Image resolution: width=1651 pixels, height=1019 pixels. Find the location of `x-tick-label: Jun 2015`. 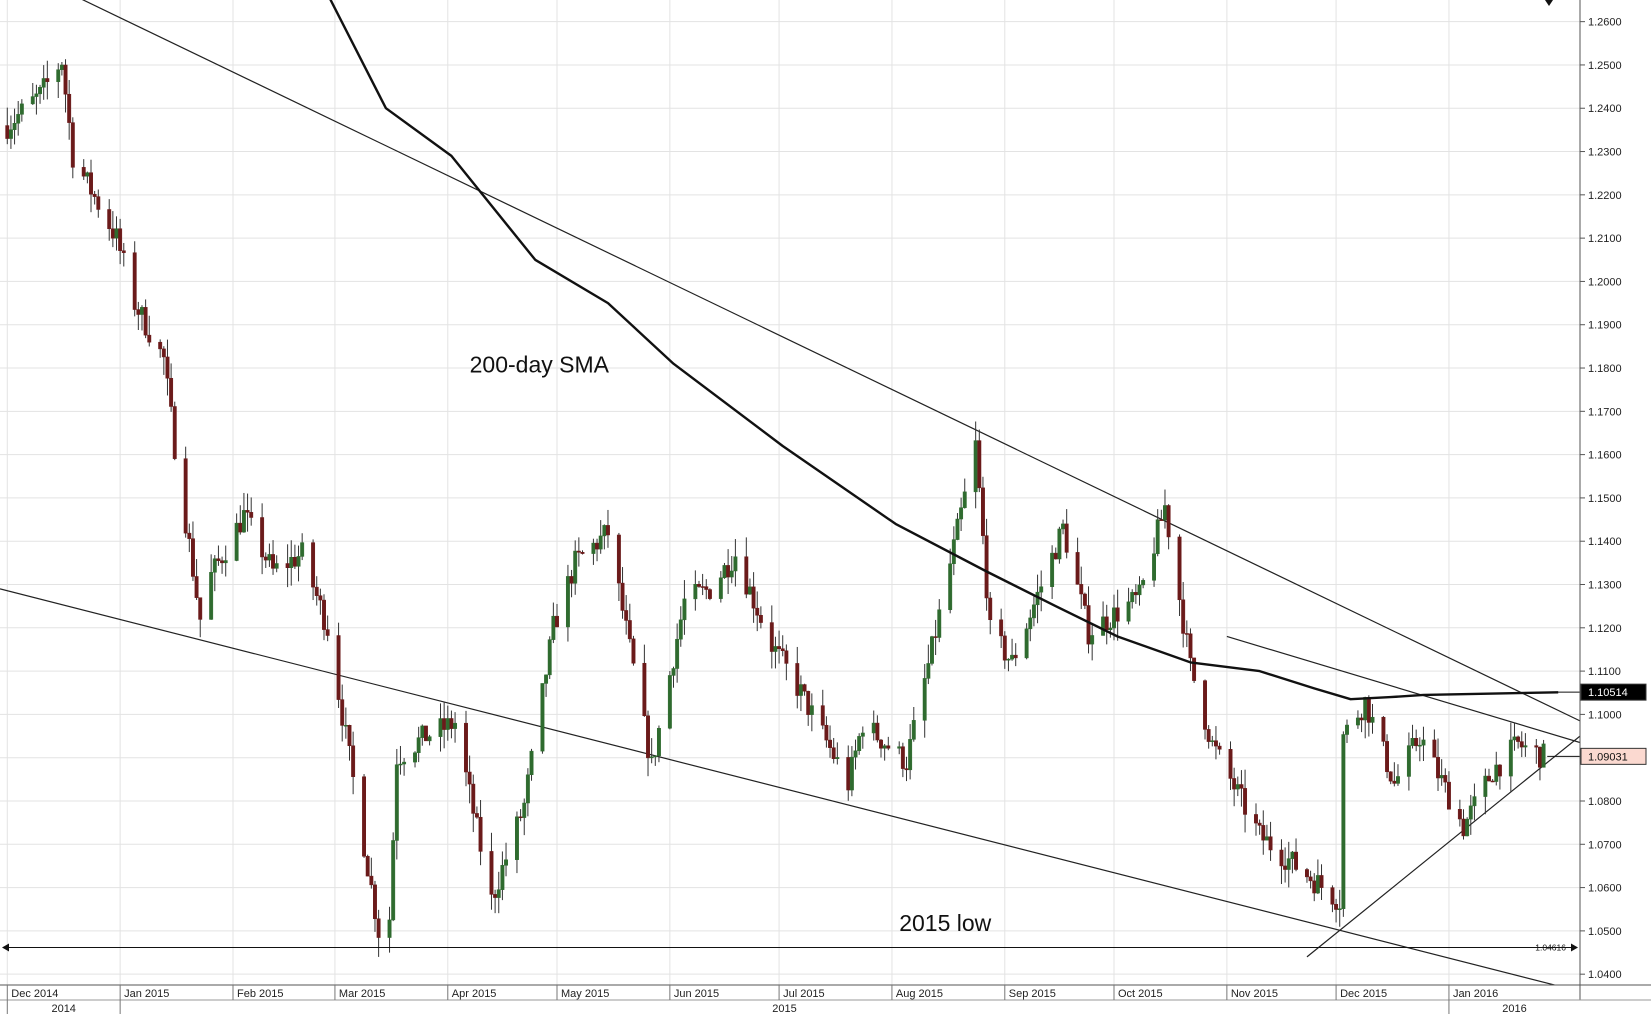

x-tick-label: Jun 2015 is located at coordinates (696, 994).